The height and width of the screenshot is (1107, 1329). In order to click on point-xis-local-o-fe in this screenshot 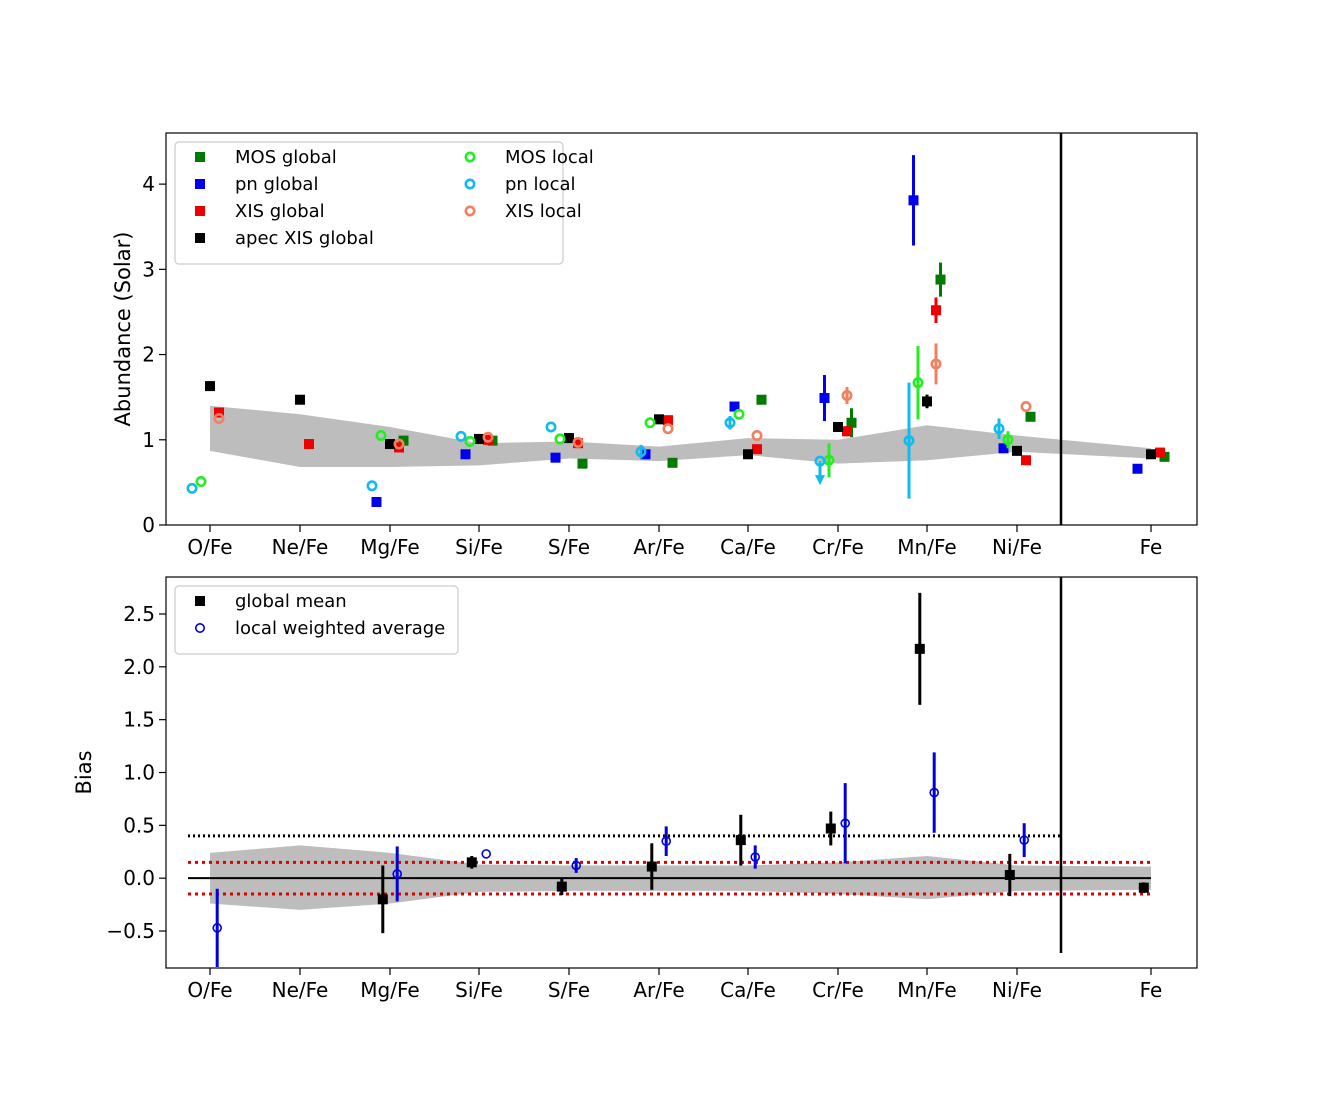, I will do `click(219, 418)`.